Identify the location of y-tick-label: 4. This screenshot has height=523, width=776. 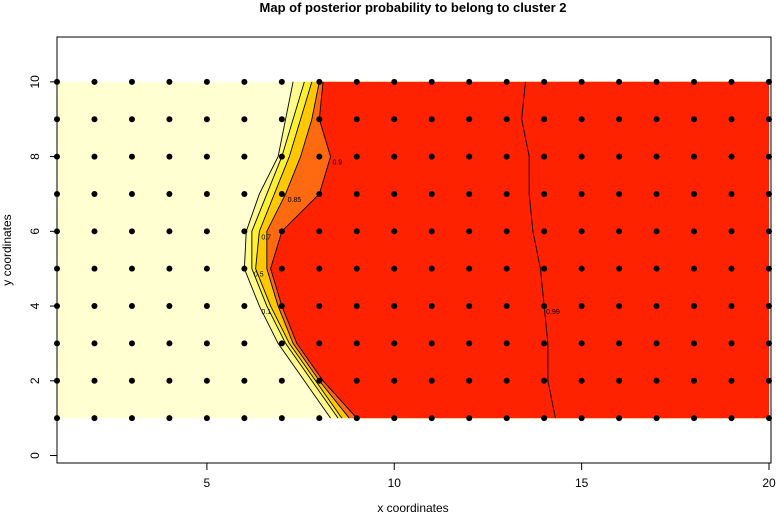
(35, 305).